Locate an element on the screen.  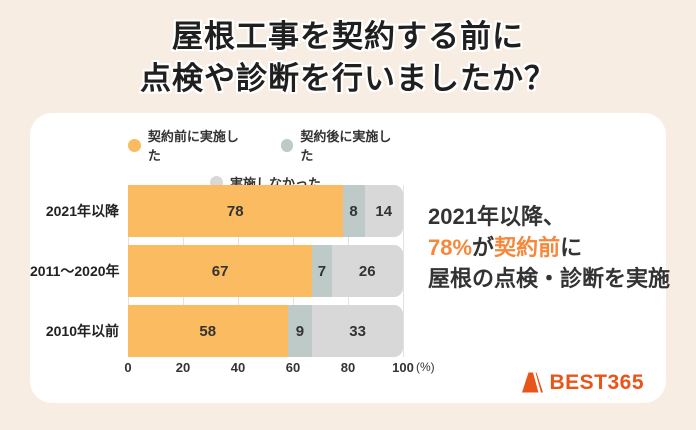
brand-logo: BEST365 is located at coordinates (581, 382).